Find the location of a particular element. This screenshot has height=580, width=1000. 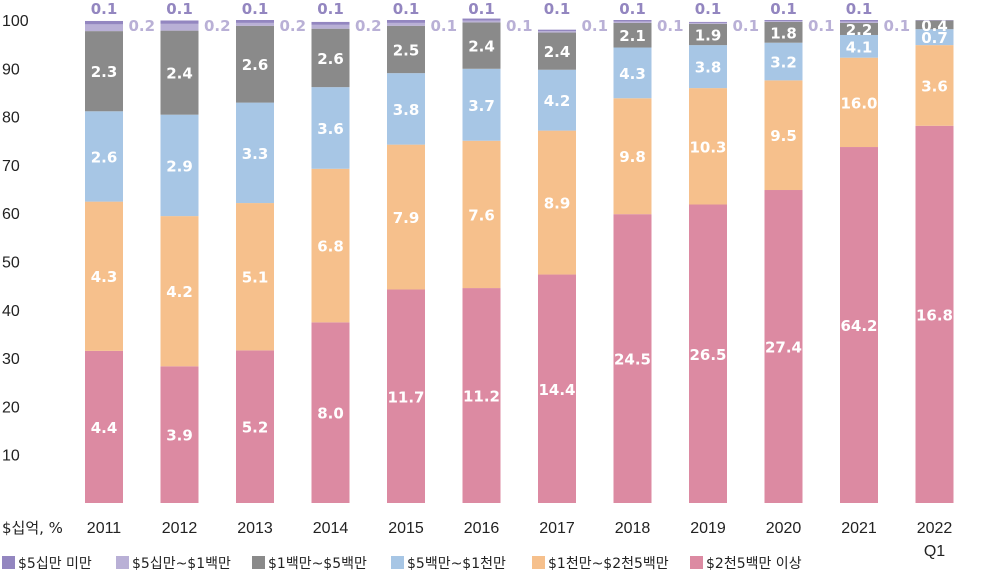

bar-stack: 64.2 16.0 4.12.2 is located at coordinates (859, 262).